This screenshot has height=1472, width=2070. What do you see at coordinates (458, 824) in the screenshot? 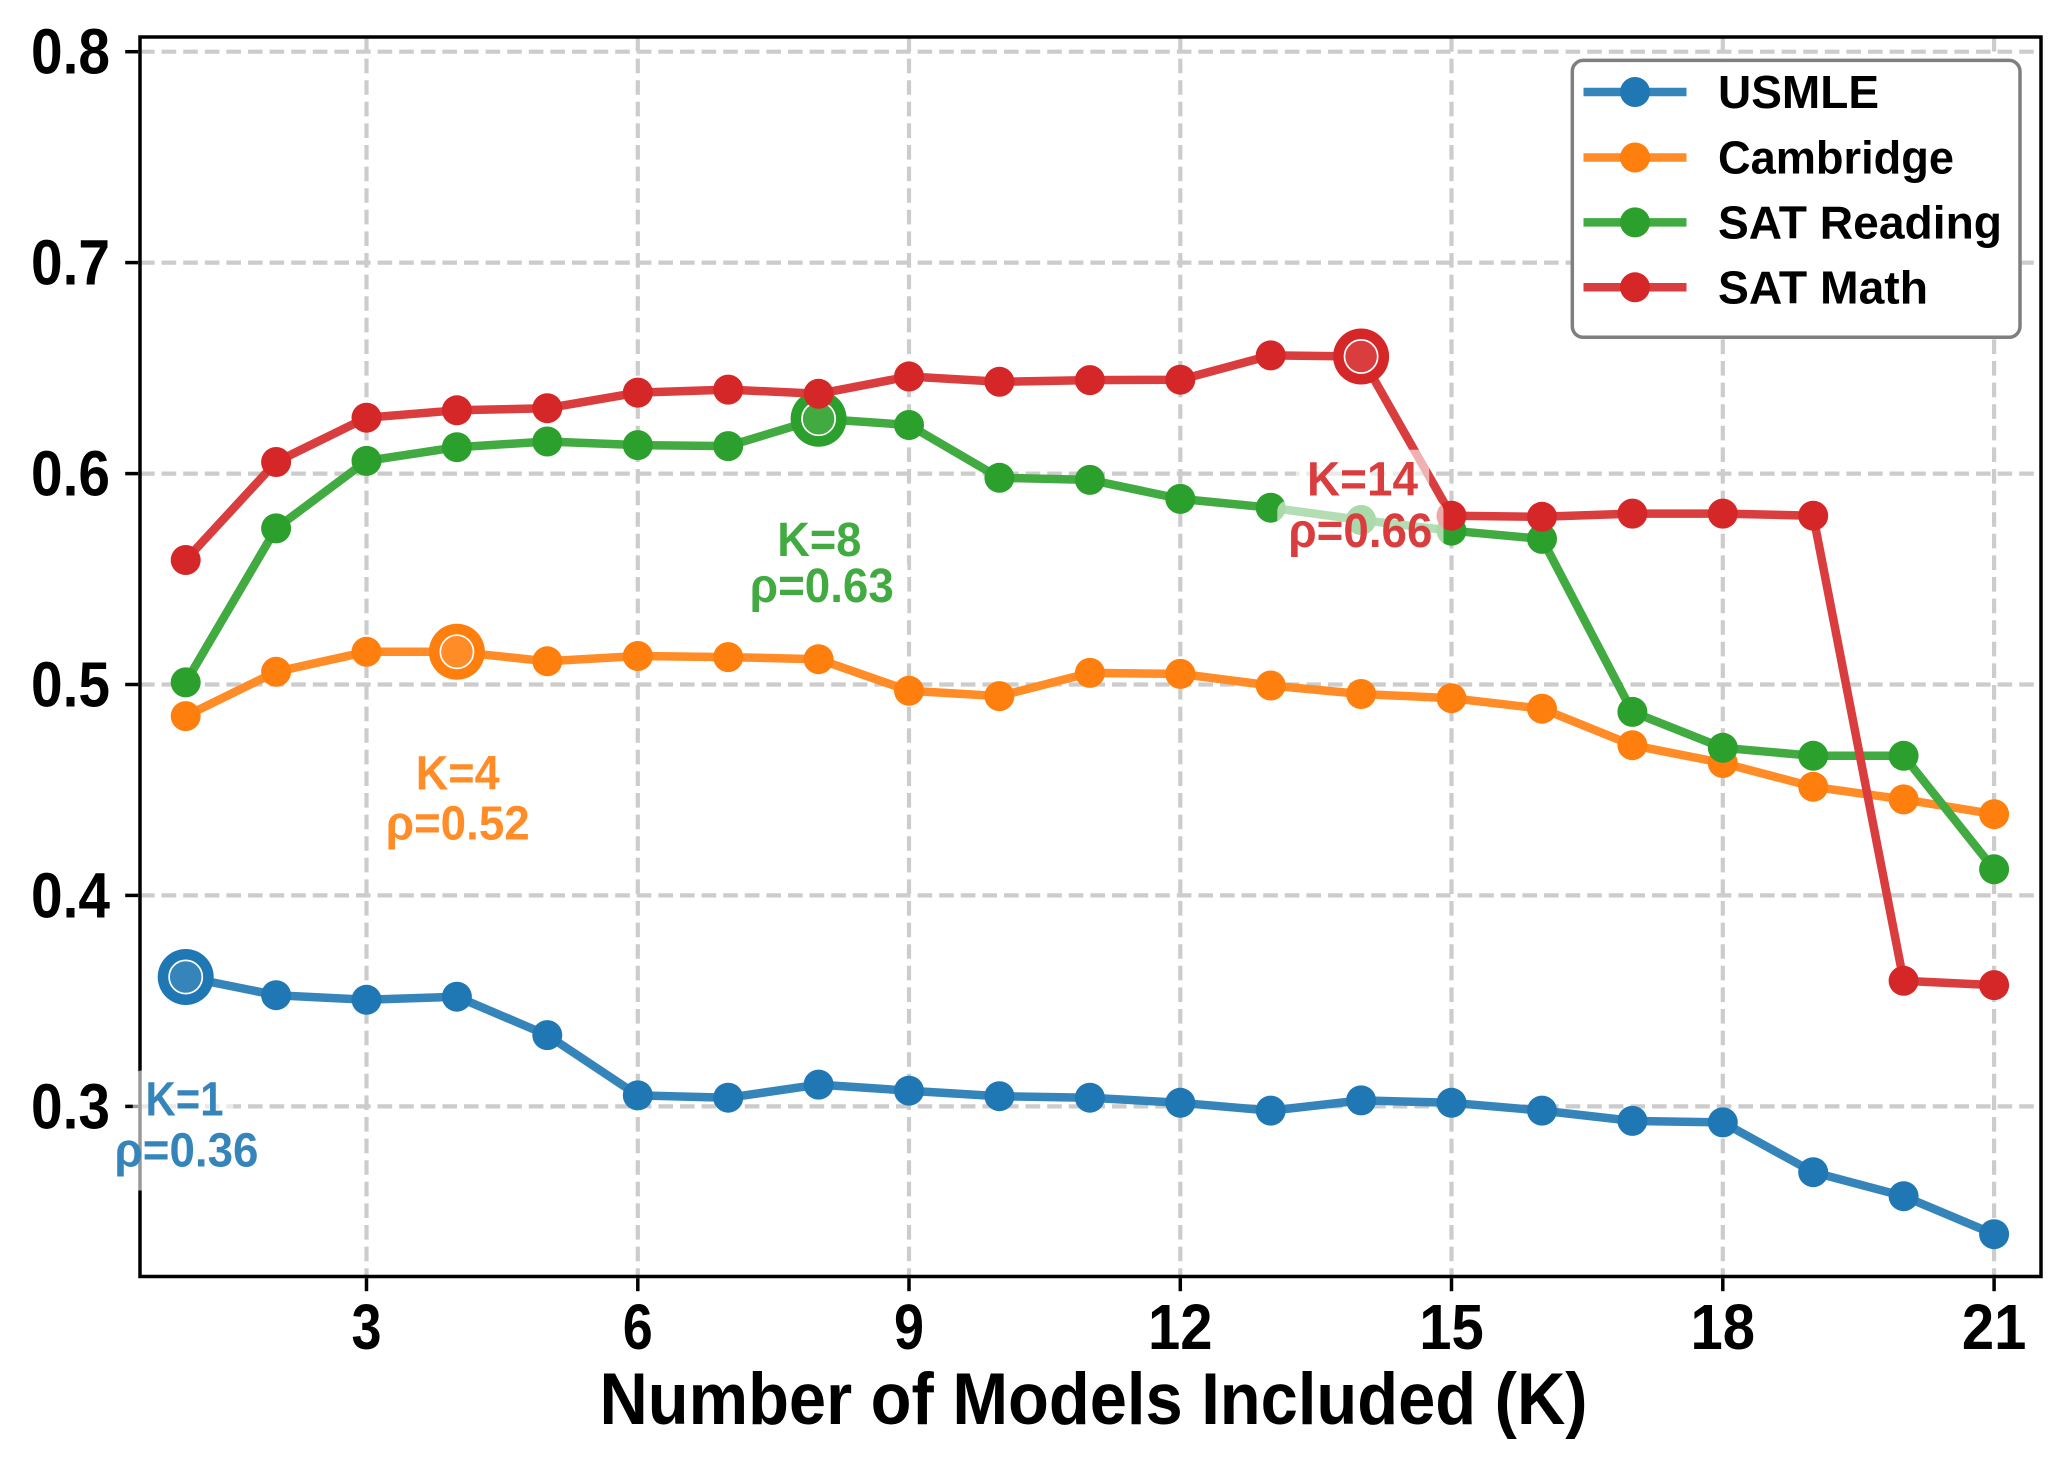
I see `svg-text: ρ=0.52` at bounding box center [458, 824].